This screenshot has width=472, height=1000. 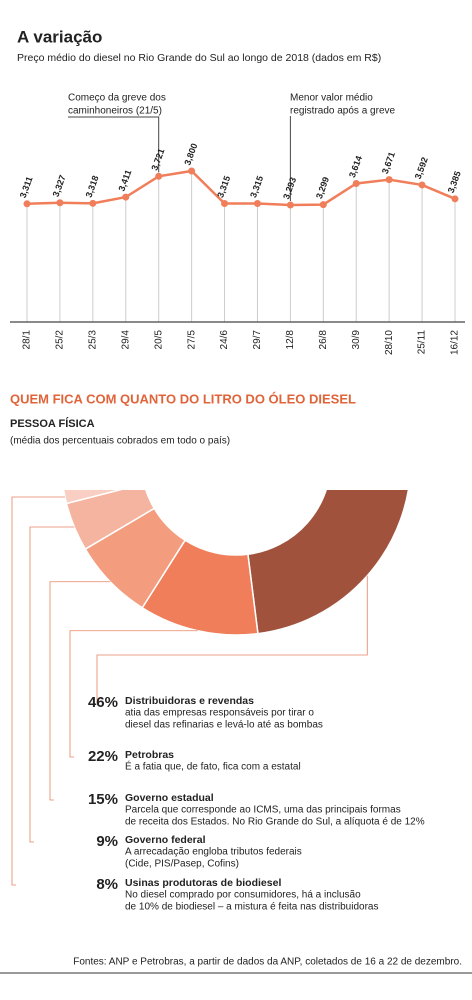 I want to click on x-tick-label: 29/4, so click(x=125, y=340).